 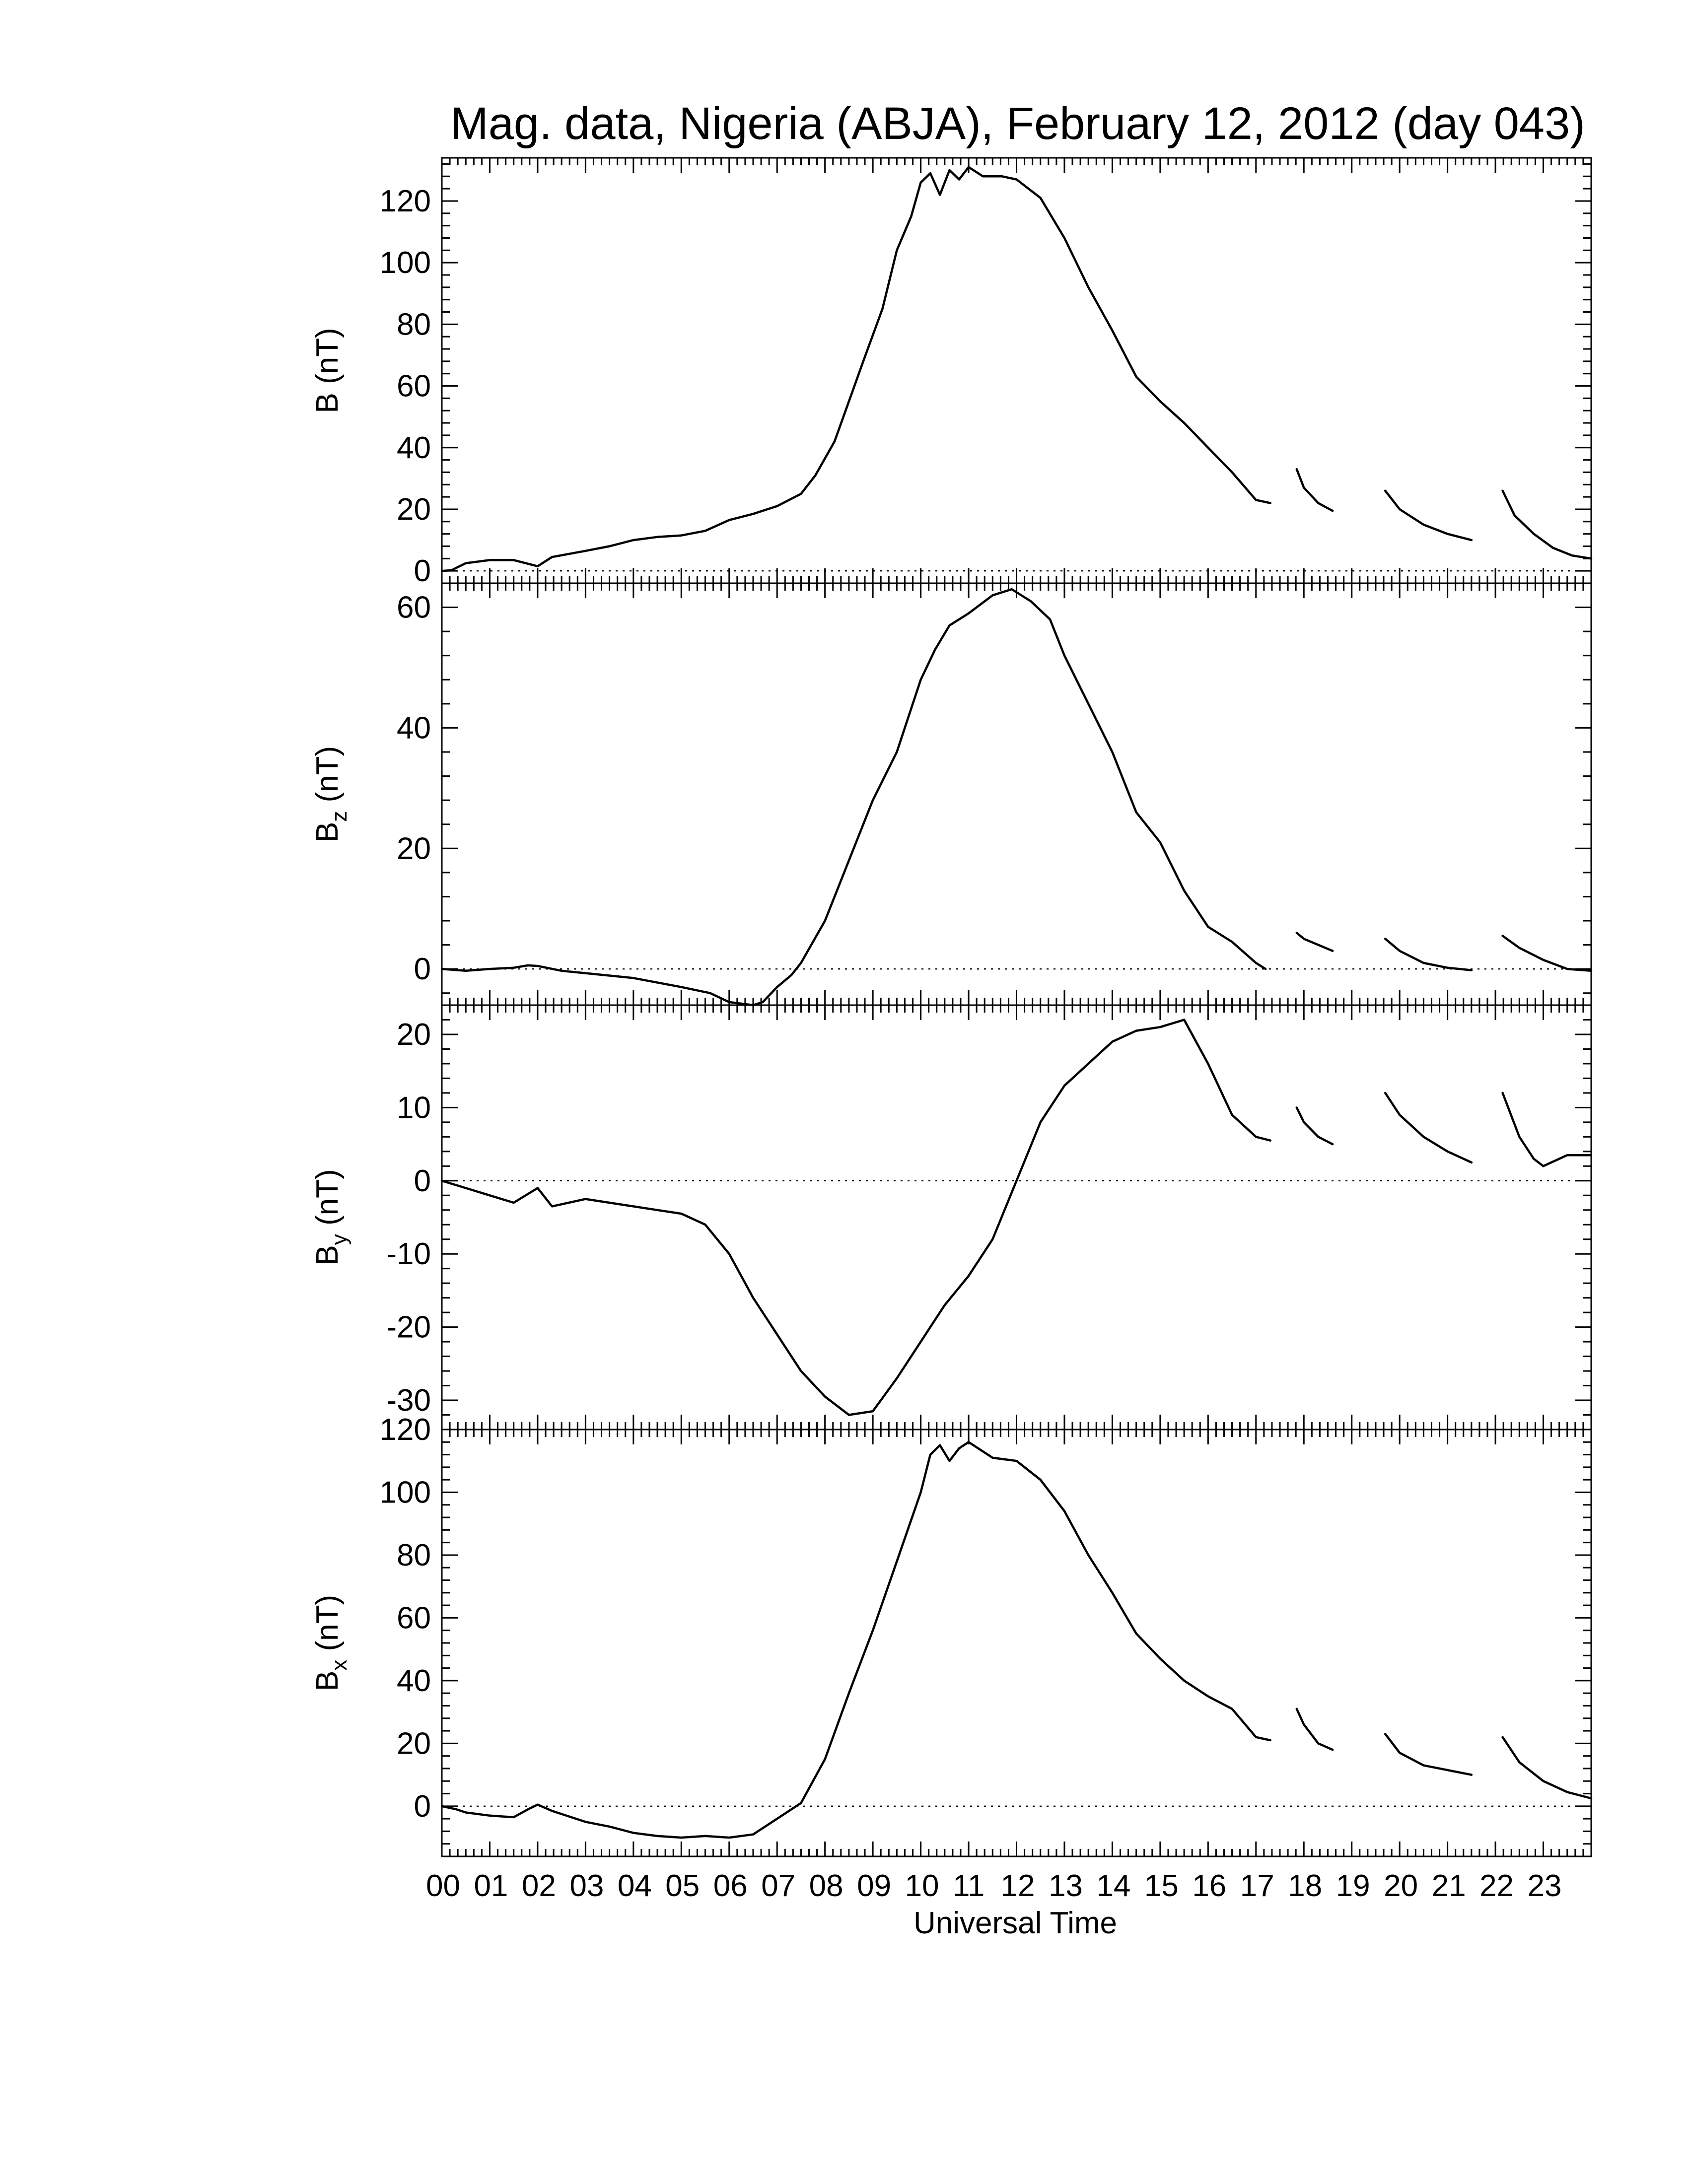 What do you see at coordinates (491, 1886) in the screenshot?
I see `x-tick-label: 01` at bounding box center [491, 1886].